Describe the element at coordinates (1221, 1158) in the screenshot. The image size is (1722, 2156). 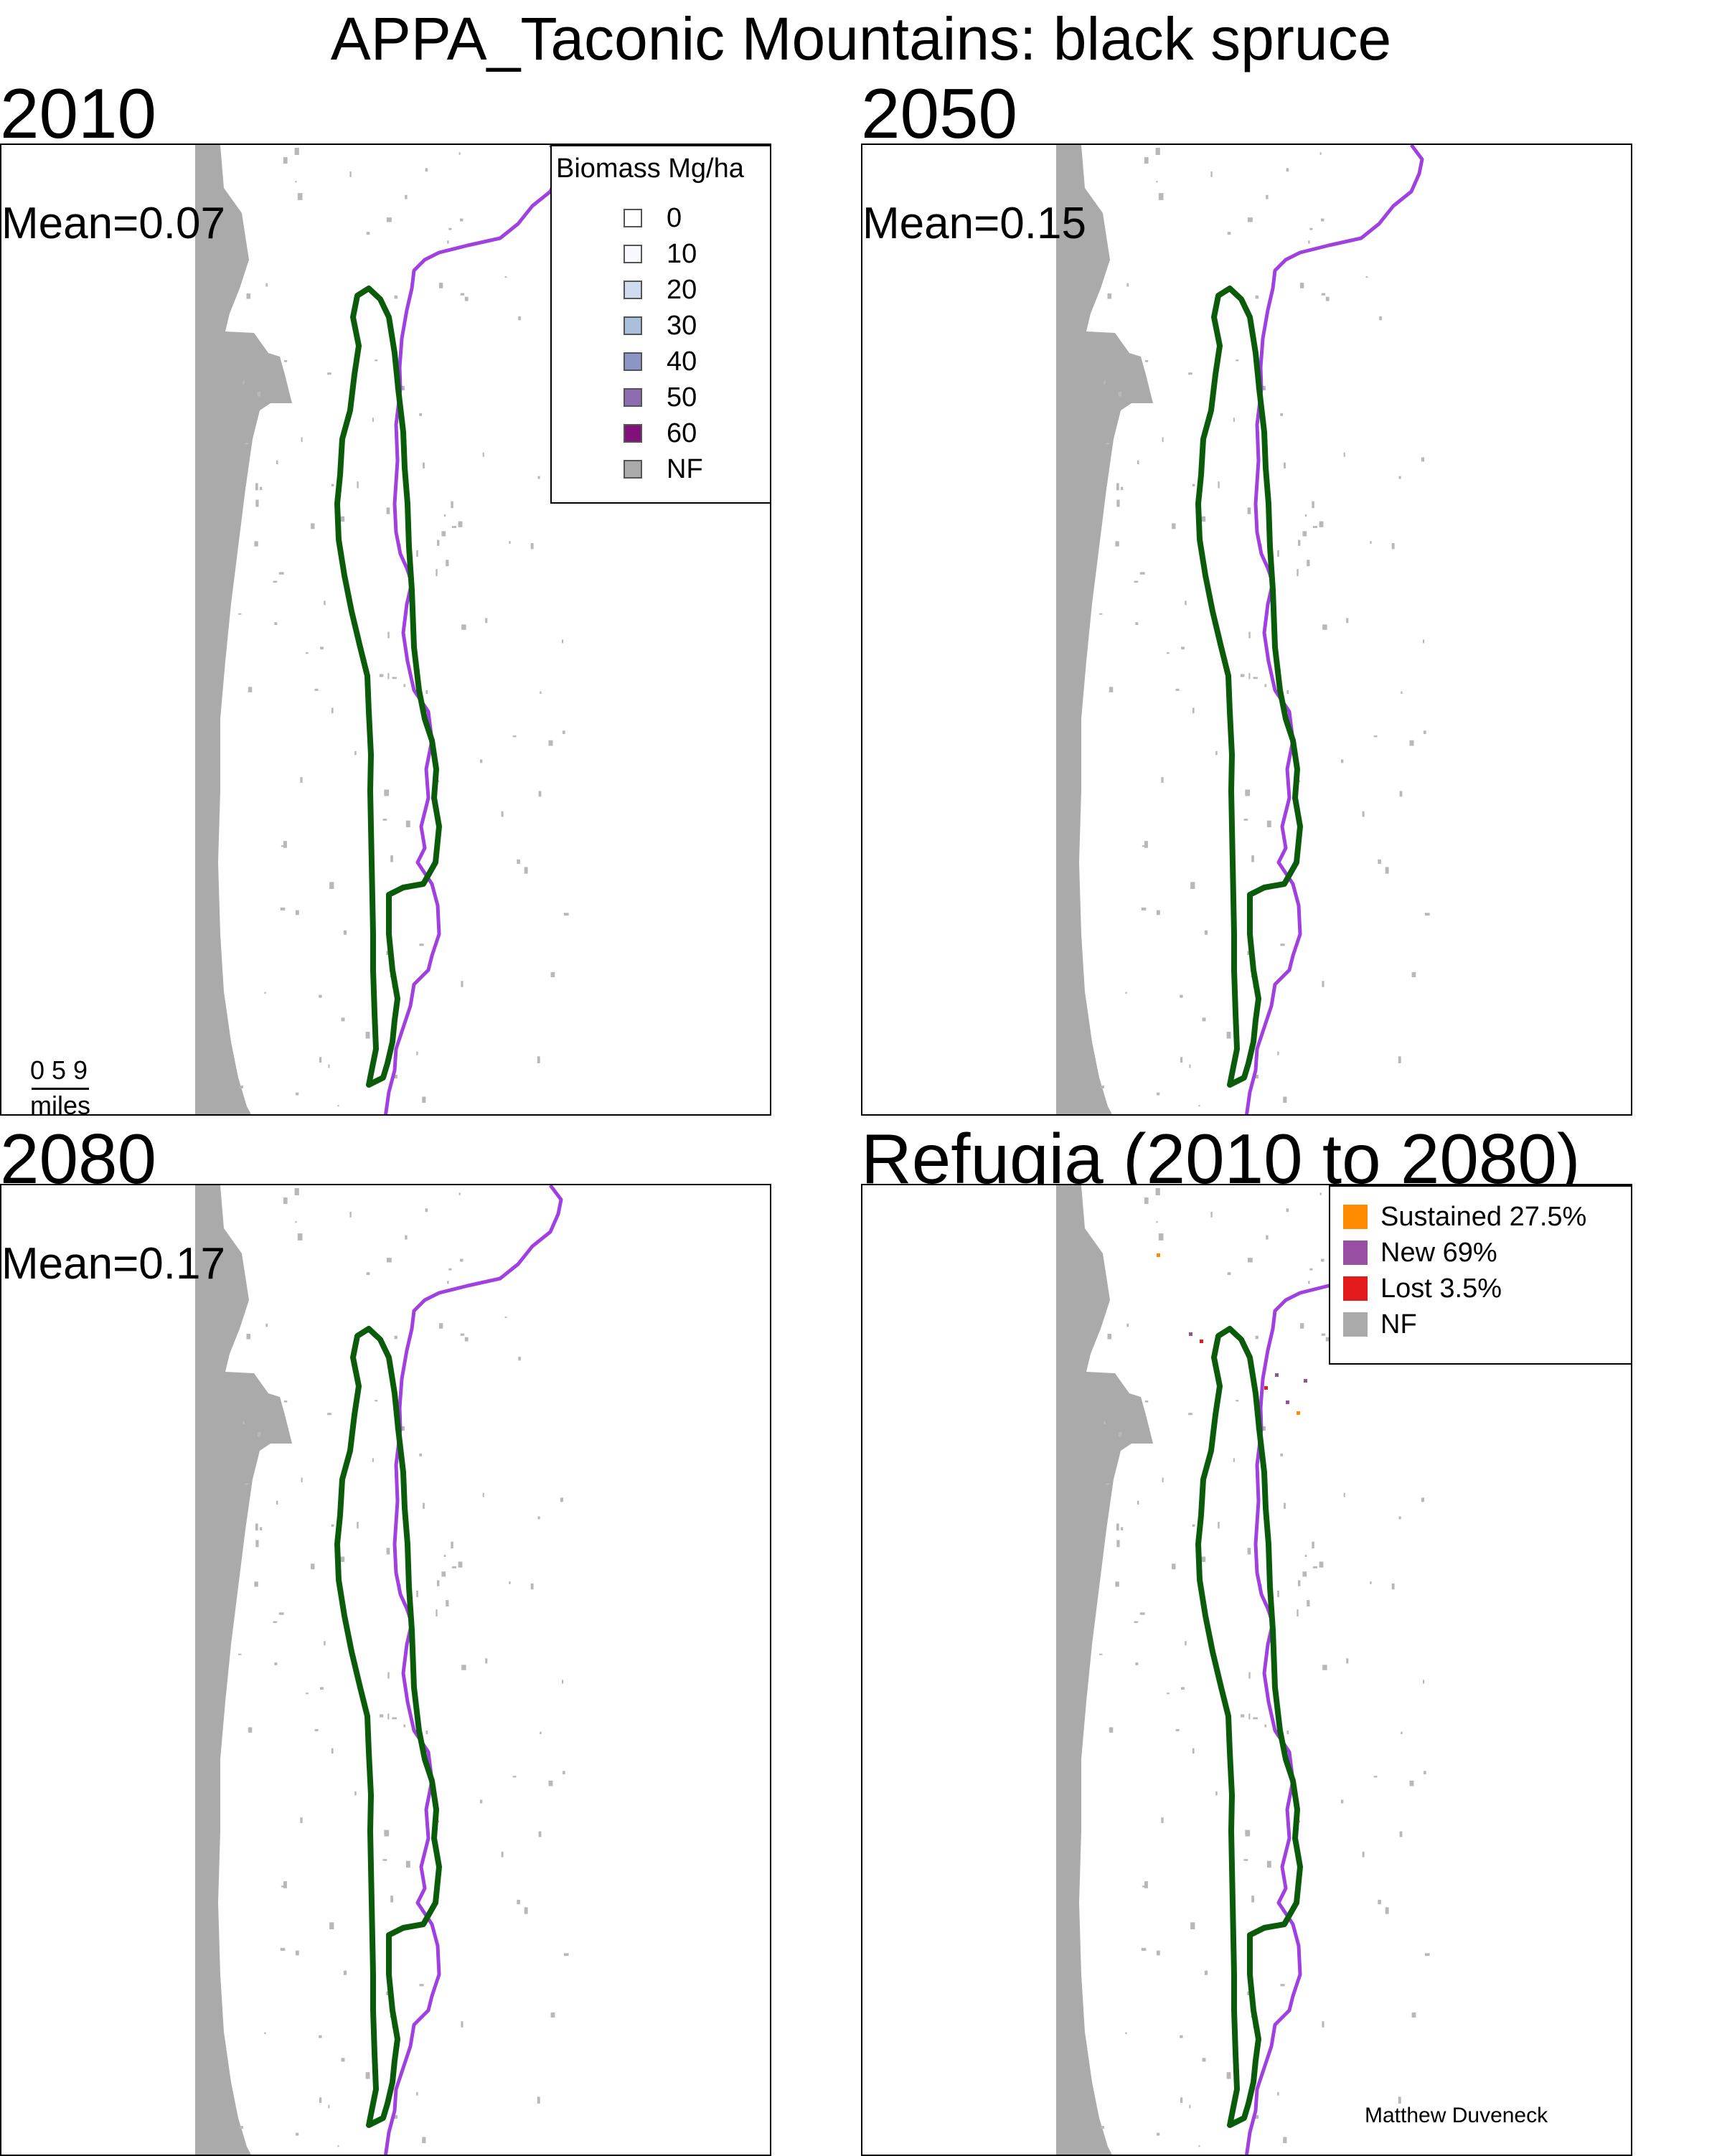
I see `panel-title-refugia: Refugia (2010 to 2080)` at that location.